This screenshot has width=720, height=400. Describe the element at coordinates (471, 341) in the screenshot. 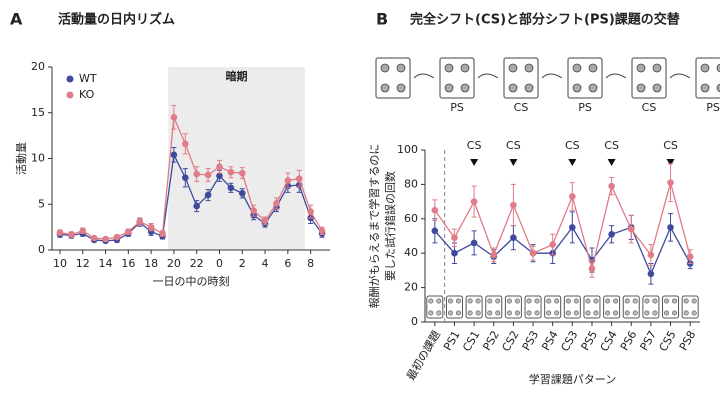

I see `x-tick-label: CS1` at that location.